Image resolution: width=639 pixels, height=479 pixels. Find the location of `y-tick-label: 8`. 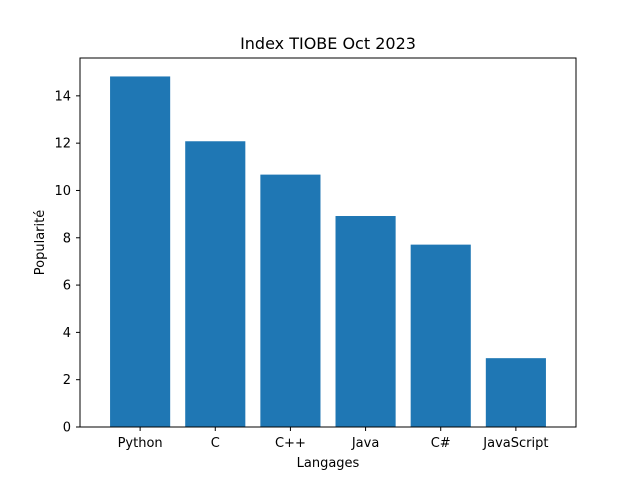

y-tick-label: 8 is located at coordinates (67, 238).